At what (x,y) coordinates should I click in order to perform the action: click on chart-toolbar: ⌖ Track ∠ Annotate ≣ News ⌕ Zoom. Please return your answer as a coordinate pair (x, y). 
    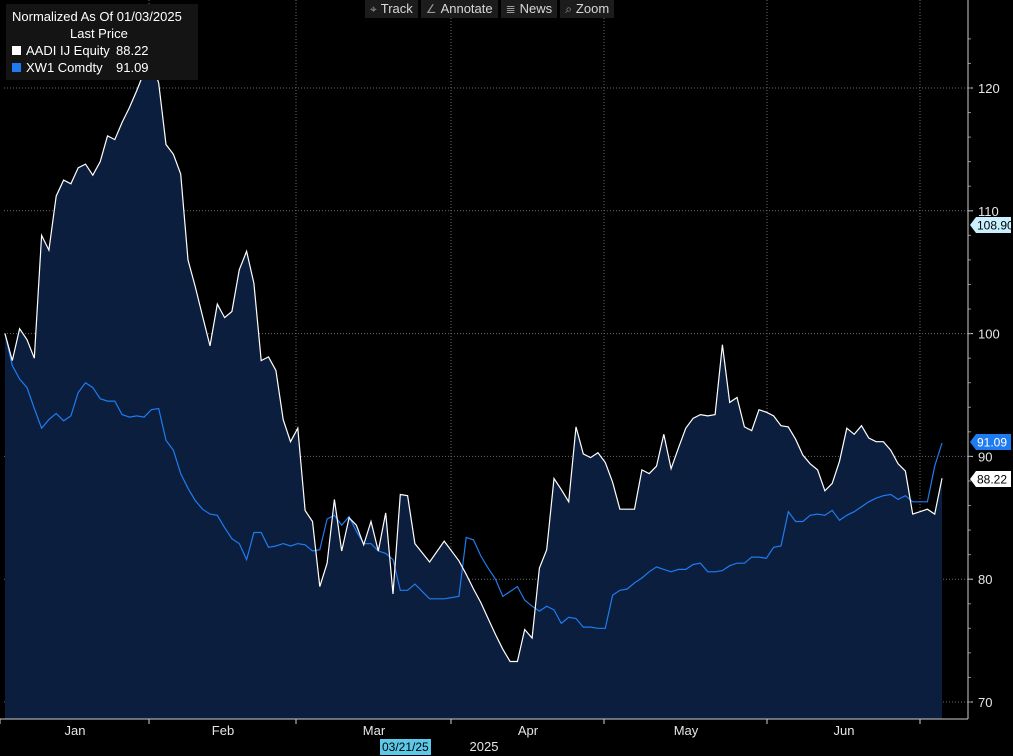
    Looking at the image, I should click on (490, 9).